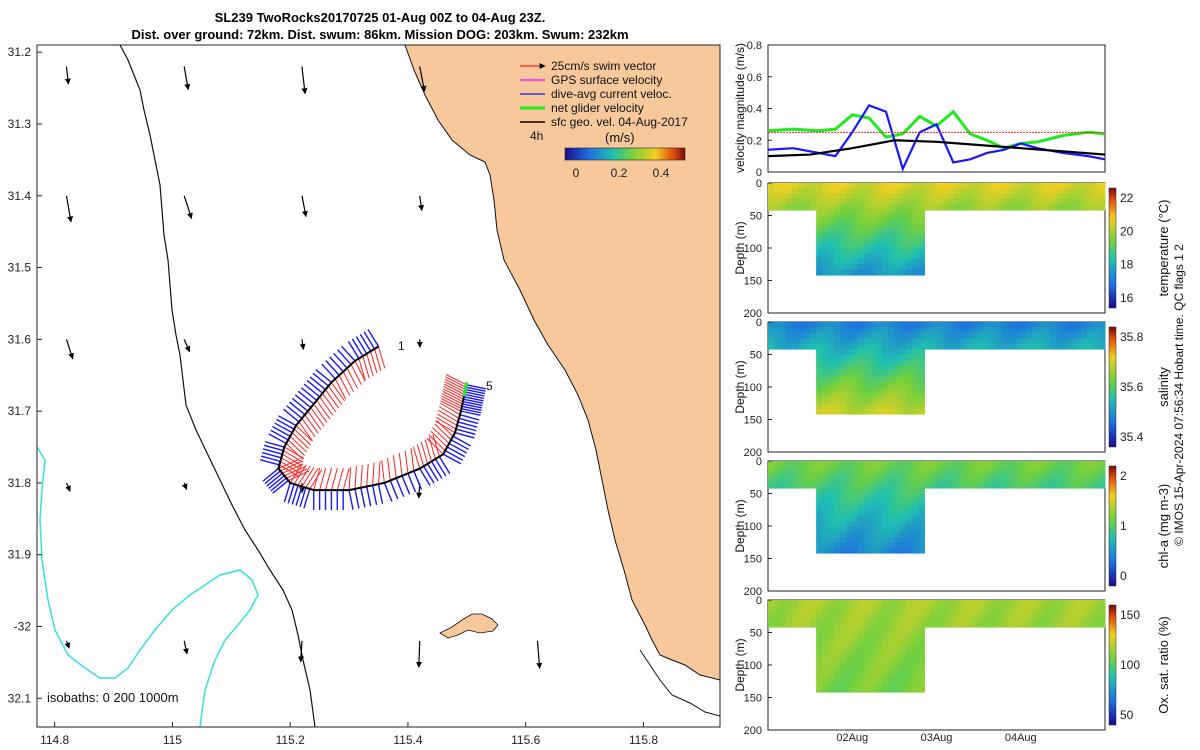 This screenshot has width=1200, height=750. I want to click on geo-velocity-arrow, so click(187, 346).